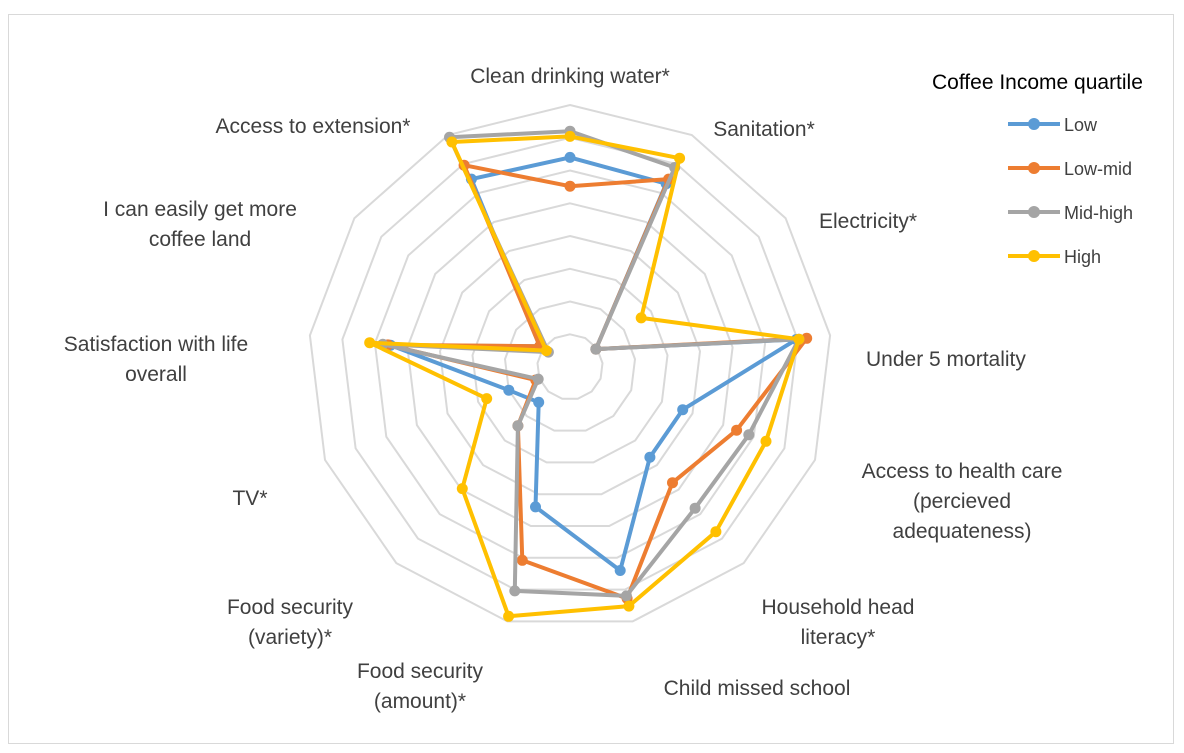 This screenshot has height=753, width=1184. What do you see at coordinates (156, 374) in the screenshot?
I see `axis-label-11-line-2: overall` at bounding box center [156, 374].